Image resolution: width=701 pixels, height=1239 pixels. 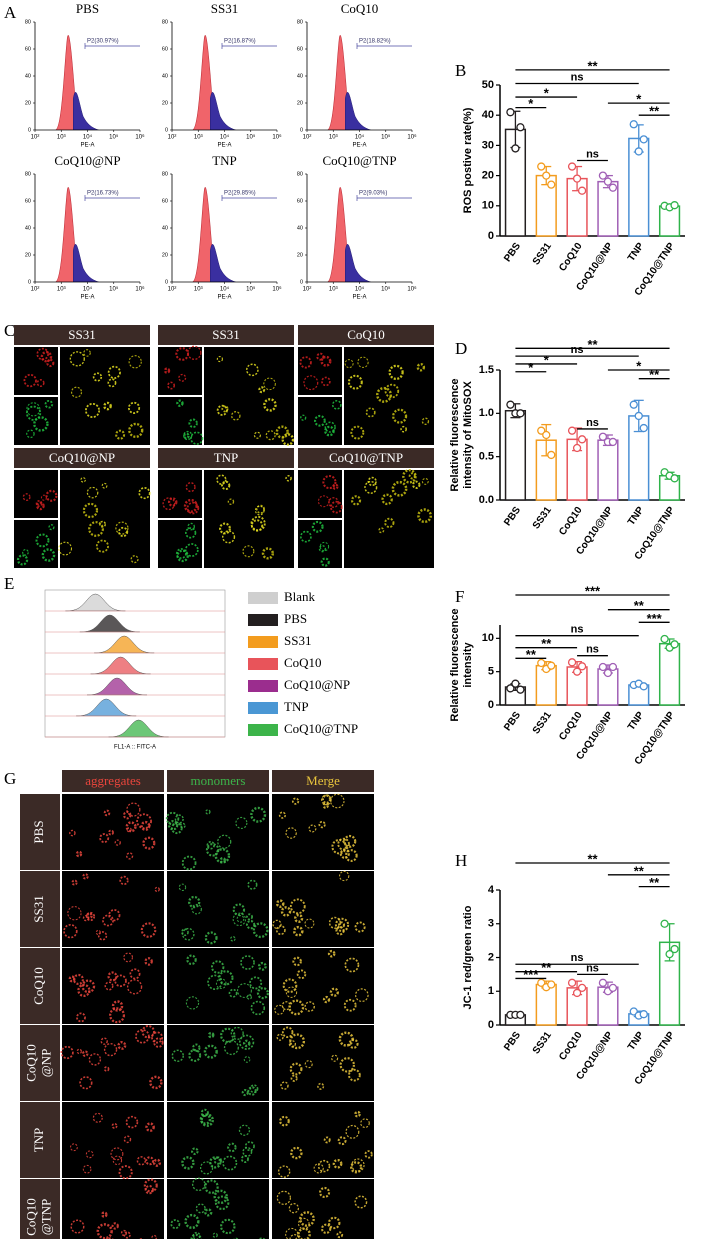 What do you see at coordinates (251, 289) in the screenshot?
I see `x-tick-label: 10⁵` at bounding box center [251, 289].